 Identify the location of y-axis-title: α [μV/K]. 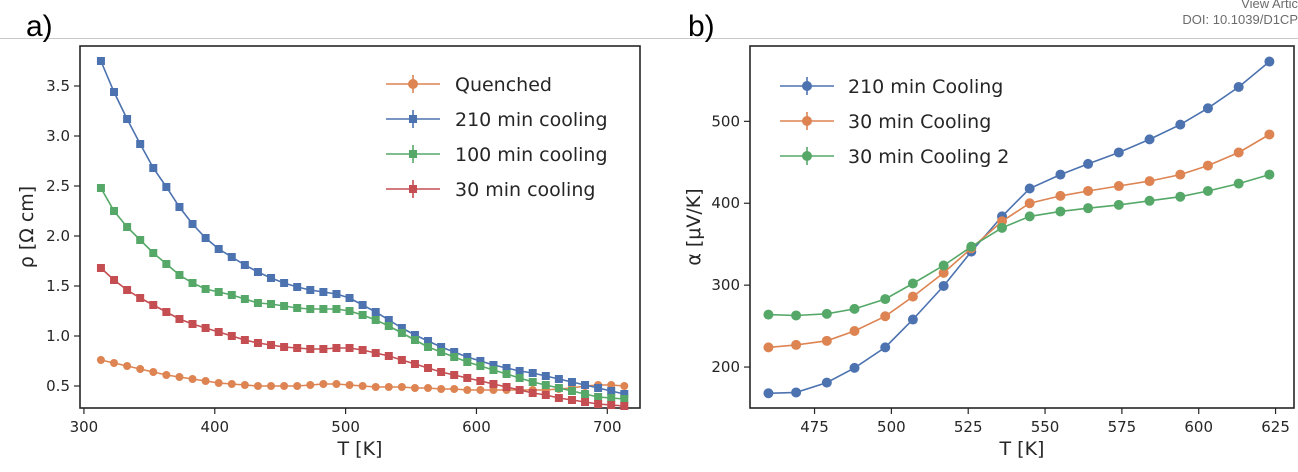
(694, 226).